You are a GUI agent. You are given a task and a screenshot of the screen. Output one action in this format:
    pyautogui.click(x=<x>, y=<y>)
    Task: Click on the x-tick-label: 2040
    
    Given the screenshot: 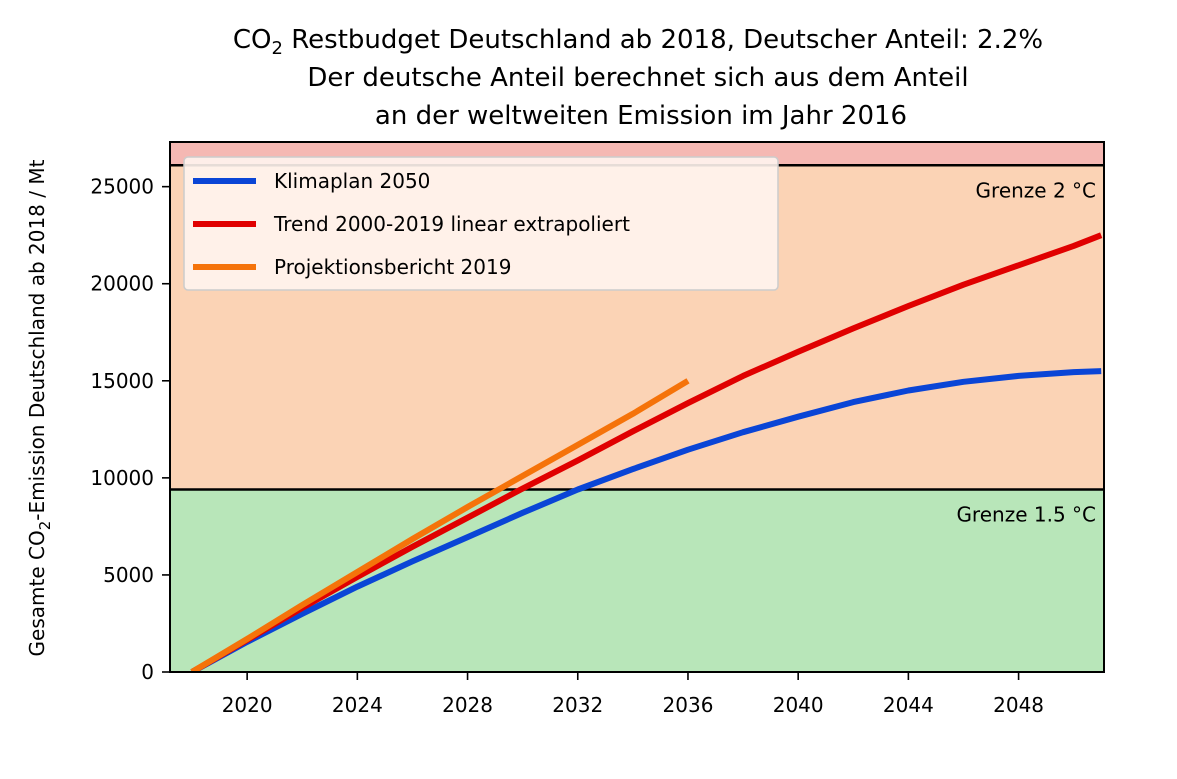 What is the action you would take?
    pyautogui.click(x=798, y=705)
    